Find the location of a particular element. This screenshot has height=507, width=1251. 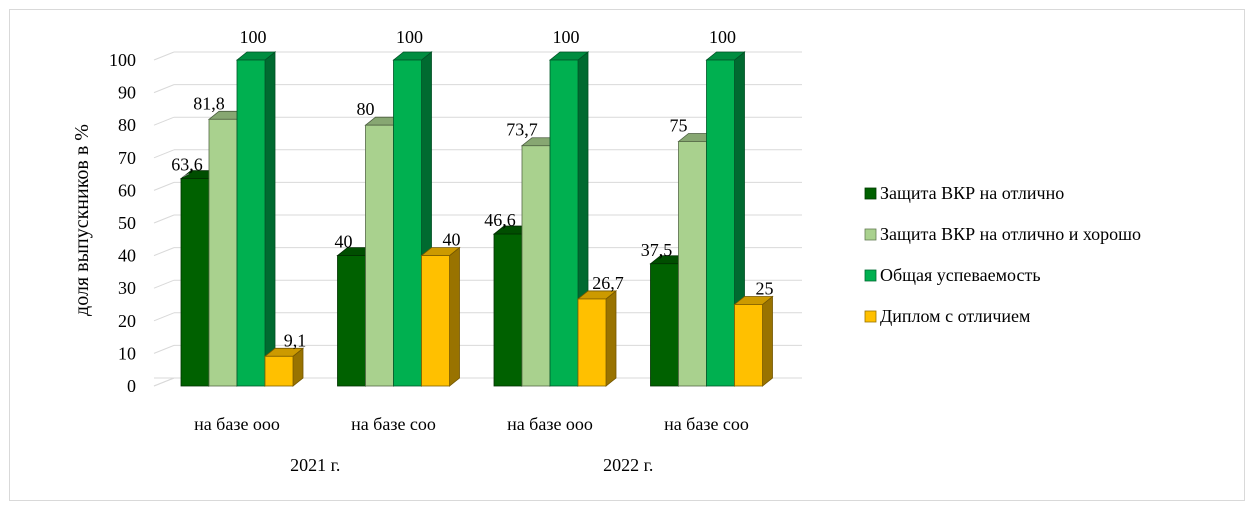

data-label: 9,1 is located at coordinates (295, 340).